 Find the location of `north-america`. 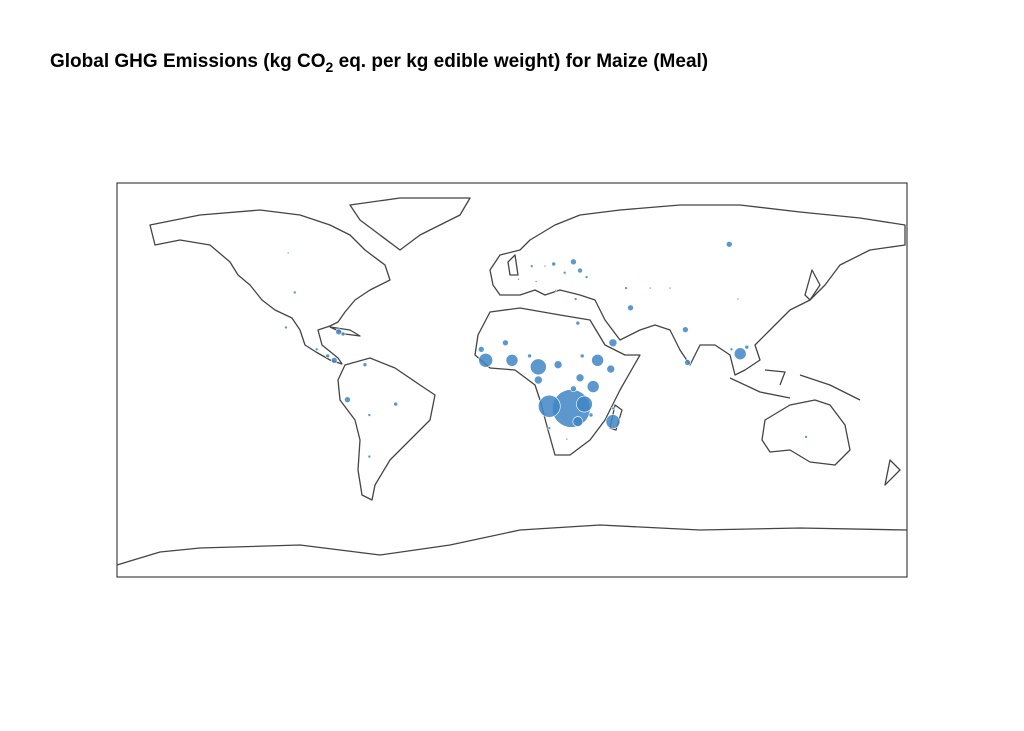

north-america is located at coordinates (270, 287).